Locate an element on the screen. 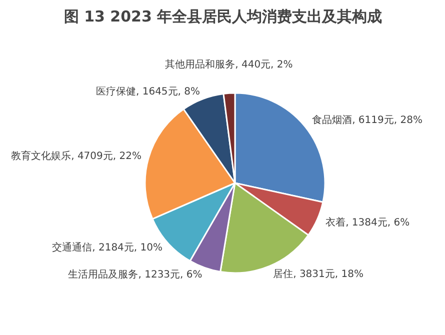  data-label: 食品烟酒, 6119元, 28% is located at coordinates (367, 120).